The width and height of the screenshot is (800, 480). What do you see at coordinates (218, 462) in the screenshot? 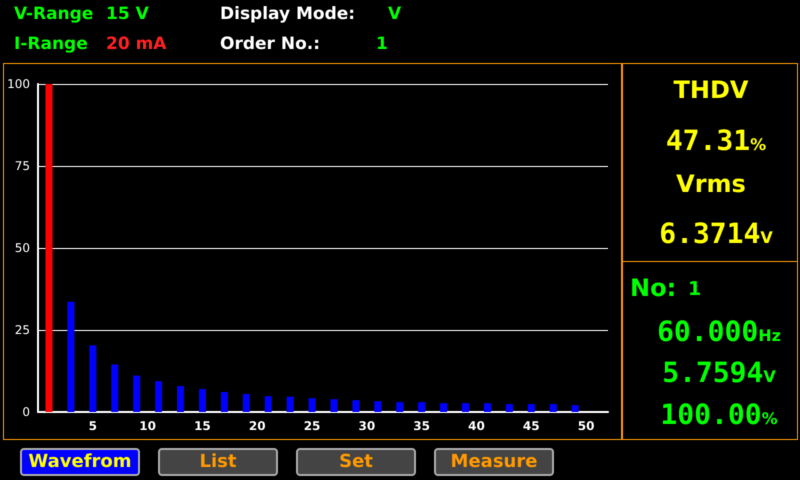
I see `tab-button: List` at bounding box center [218, 462].